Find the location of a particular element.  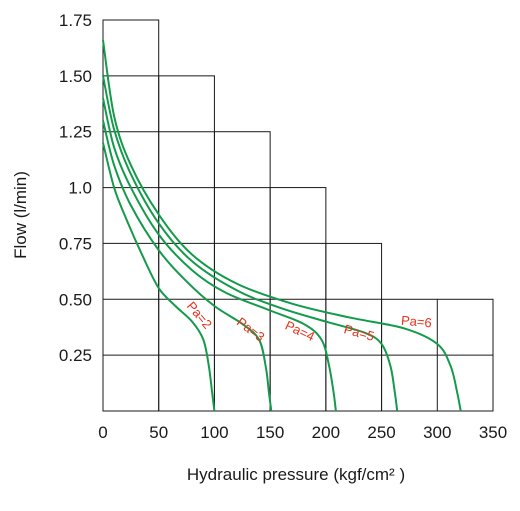

curve-label-pa-6: Pa=6 is located at coordinates (416, 322).